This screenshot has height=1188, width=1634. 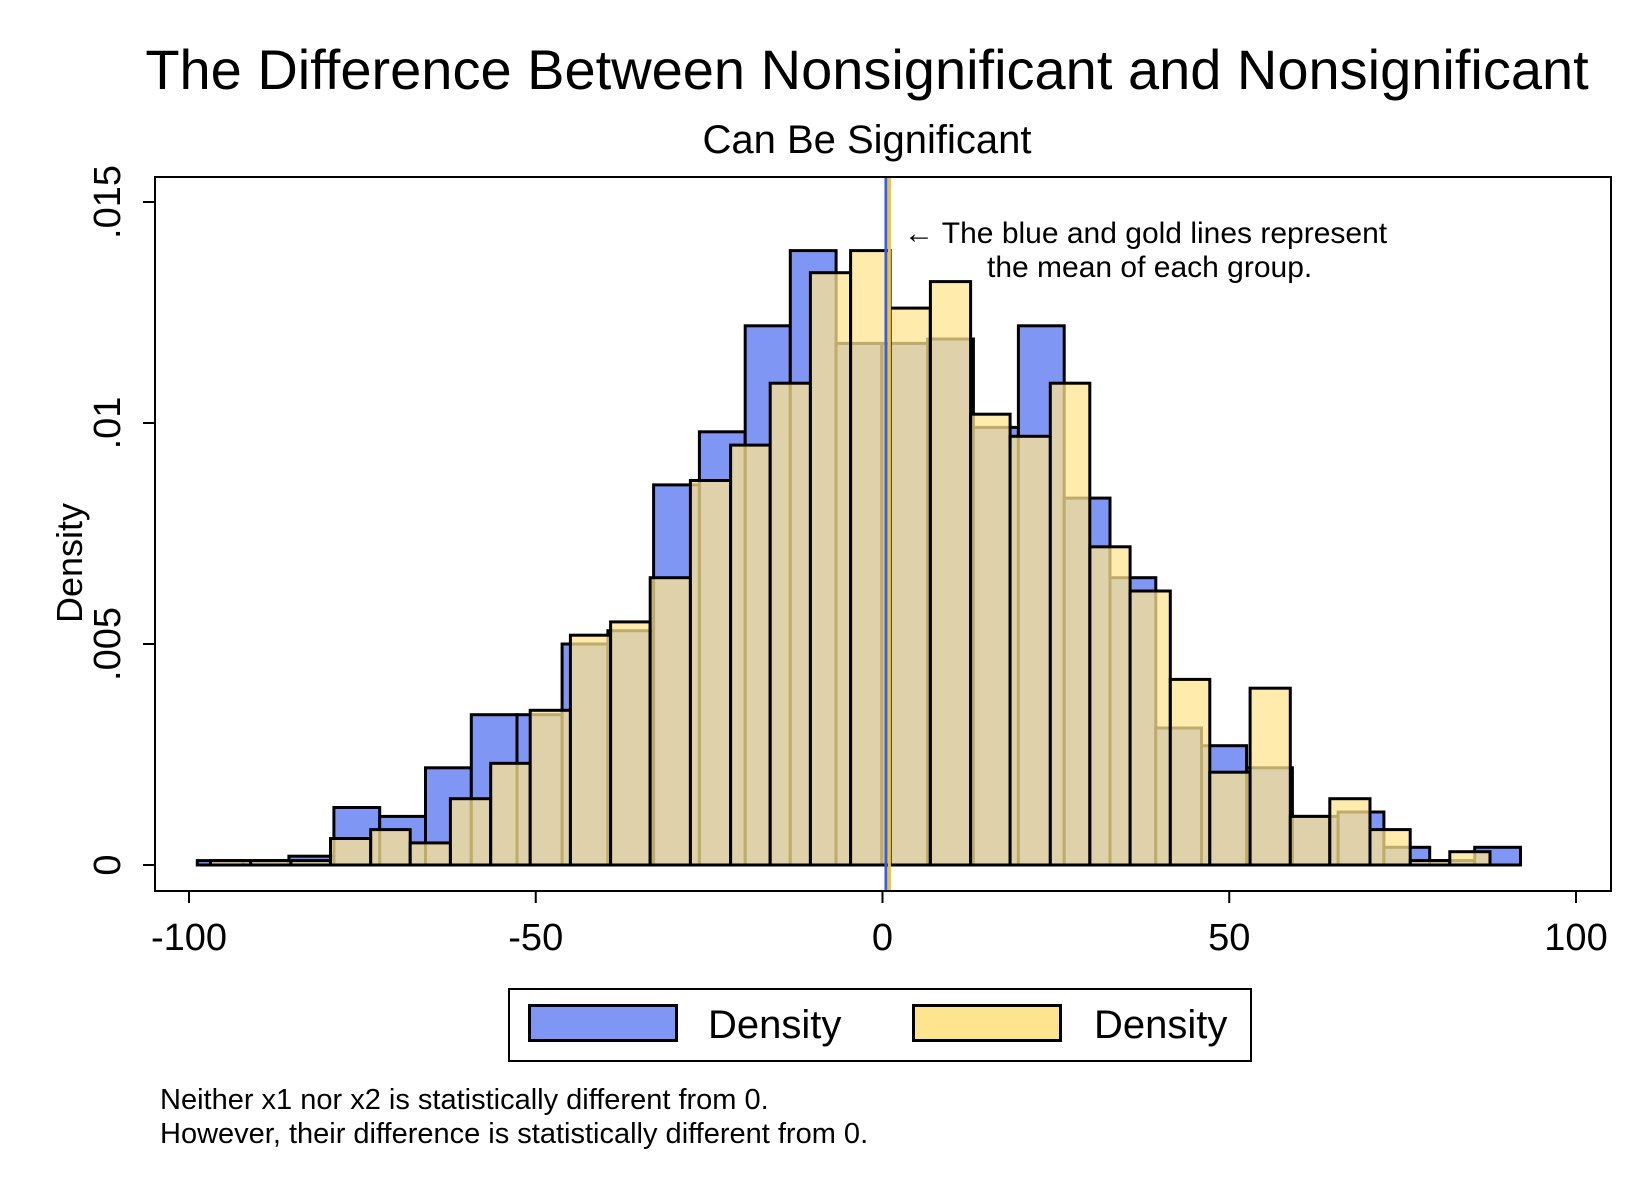 I want to click on y-tick-label-3: .015, so click(x=108, y=202).